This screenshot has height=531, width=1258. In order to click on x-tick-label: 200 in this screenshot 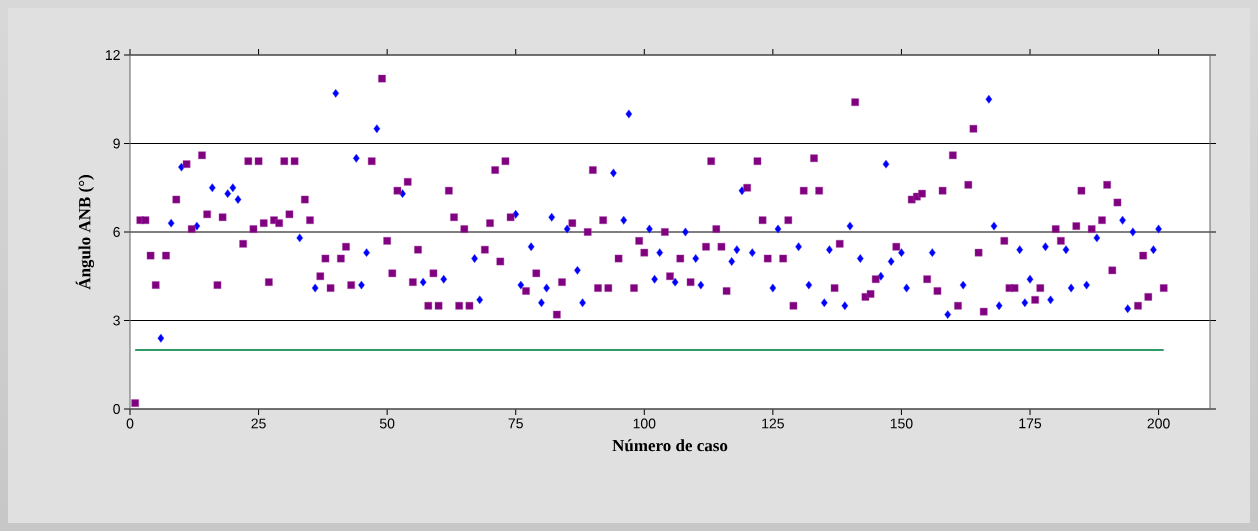, I will do `click(1158, 423)`.